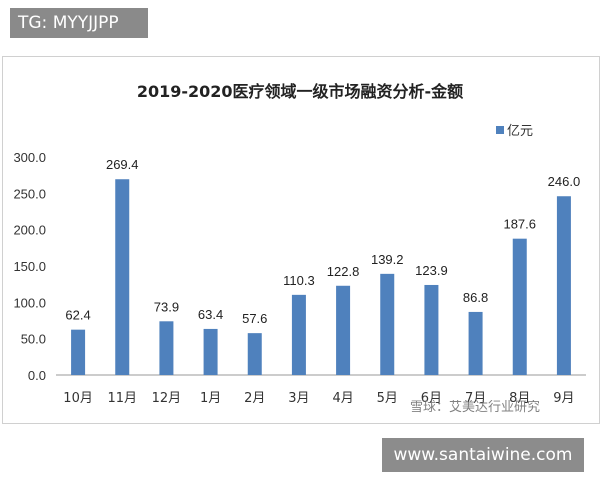 This screenshot has width=600, height=480. Describe the element at coordinates (78, 398) in the screenshot. I see `category-label: 10月` at that location.